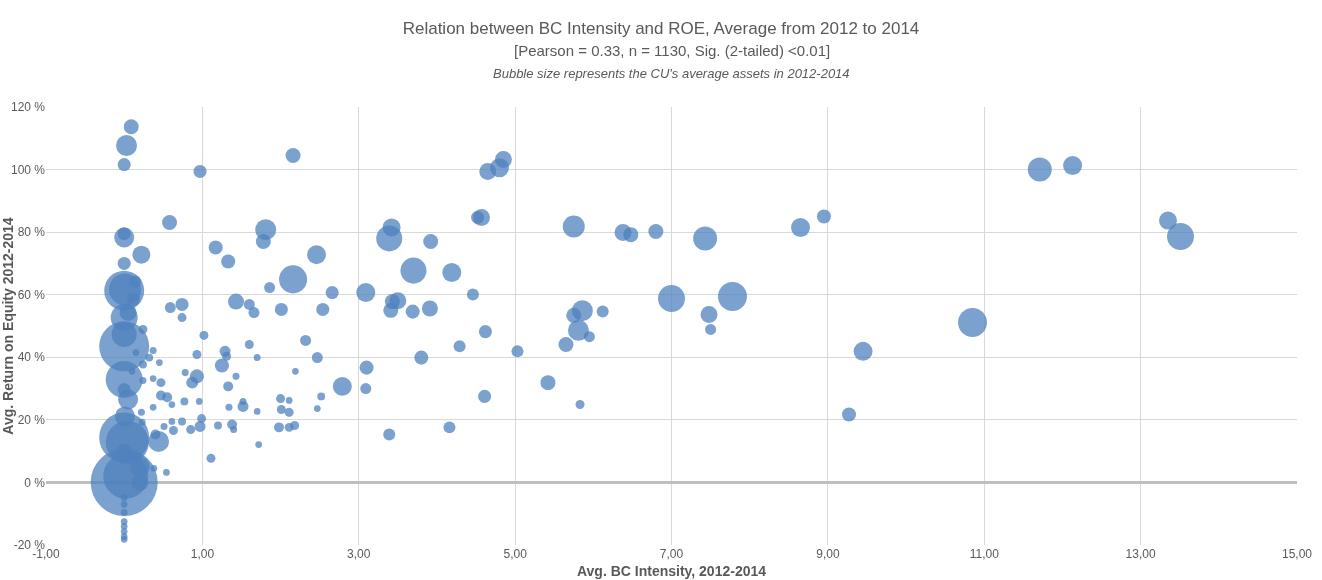 Image resolution: width=1322 pixels, height=580 pixels. What do you see at coordinates (984, 554) in the screenshot?
I see `x-tick-label: 11,00` at bounding box center [984, 554].